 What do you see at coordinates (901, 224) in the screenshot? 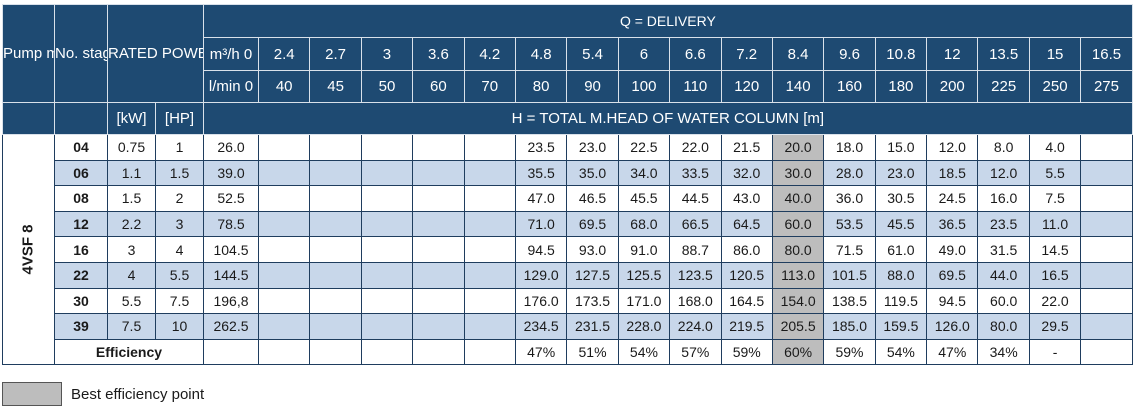
I see `head-cell: 45.5` at bounding box center [901, 224].